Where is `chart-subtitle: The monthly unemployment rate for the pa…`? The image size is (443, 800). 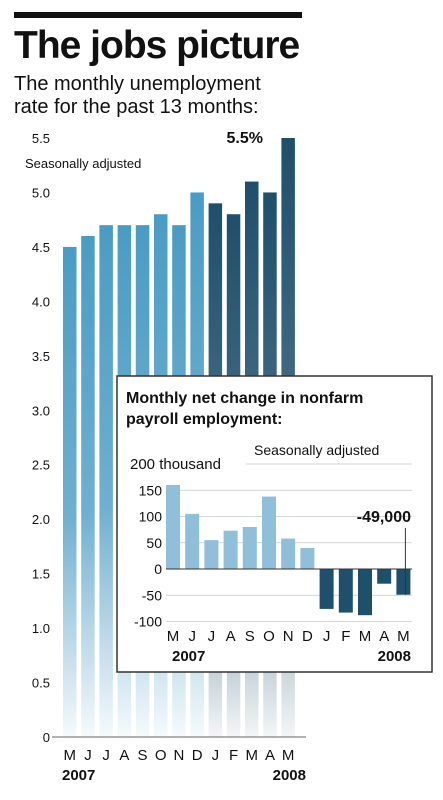 chart-subtitle: The monthly unemployment rate for the pa… is located at coordinates (164, 96).